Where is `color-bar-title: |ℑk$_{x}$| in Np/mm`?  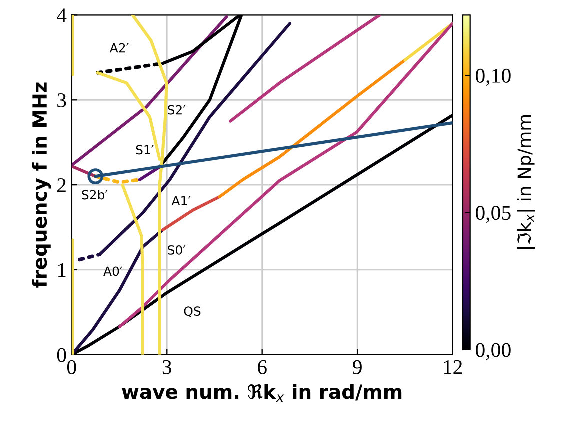 color-bar-title: |ℑk$_{x}$| in Np/mm is located at coordinates (526, 182).